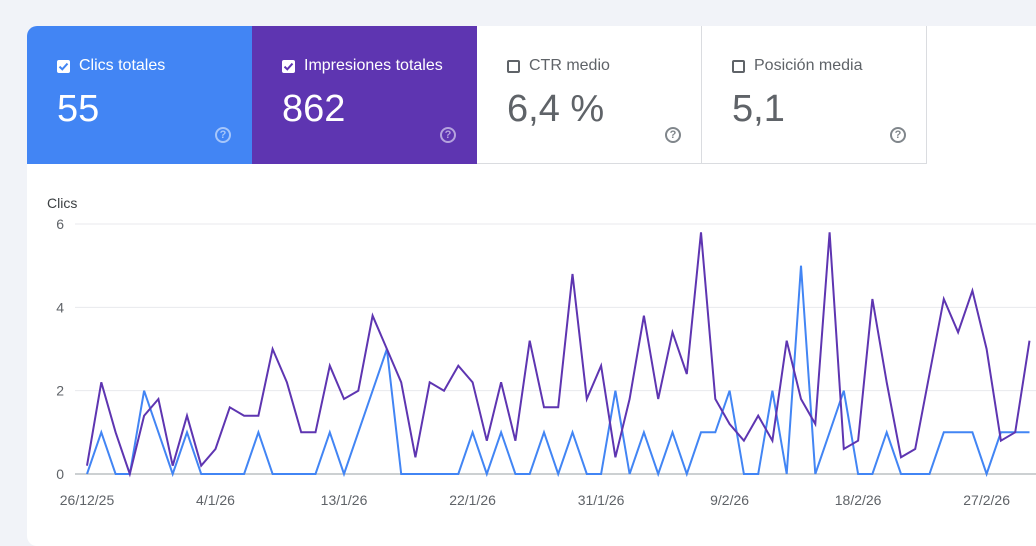 The height and width of the screenshot is (546, 1036). Describe the element at coordinates (215, 500) in the screenshot. I see `x-tick-label: 4/1/26` at that location.